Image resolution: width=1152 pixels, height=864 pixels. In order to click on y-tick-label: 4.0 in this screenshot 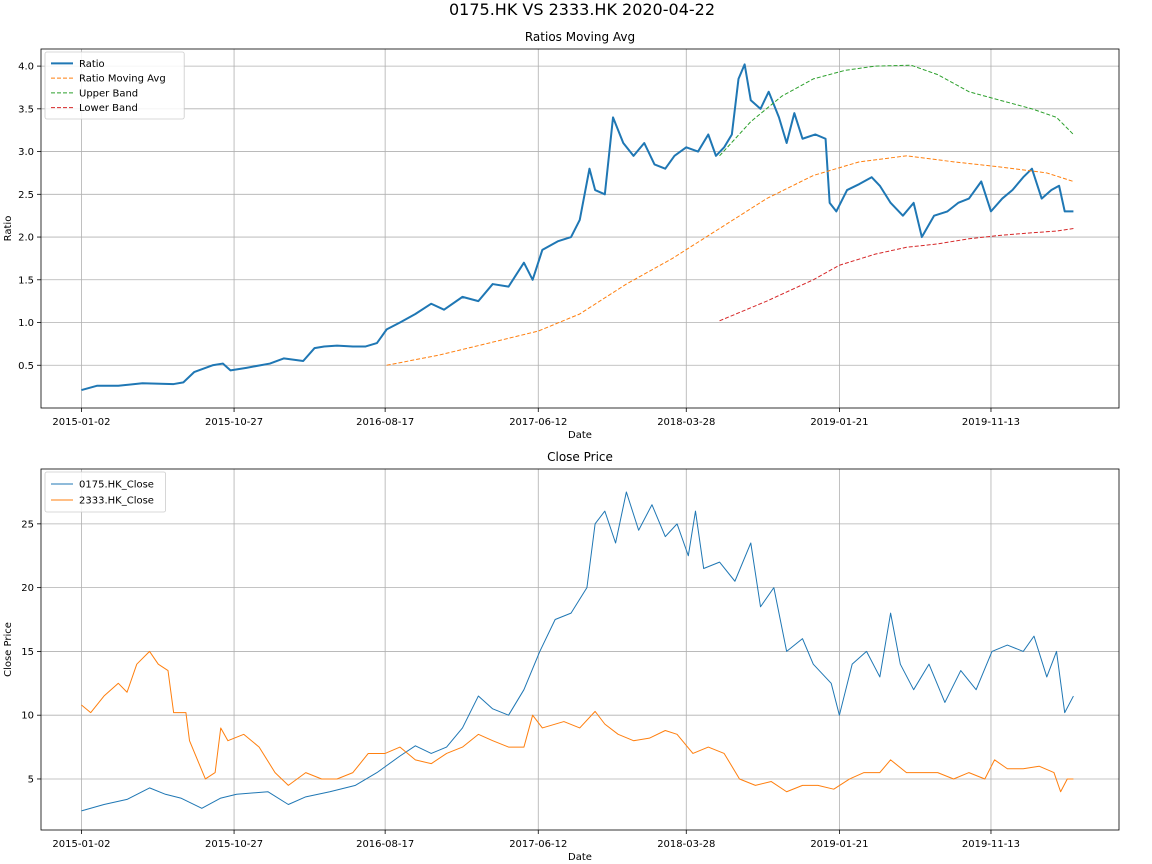, I will do `click(26, 67)`.